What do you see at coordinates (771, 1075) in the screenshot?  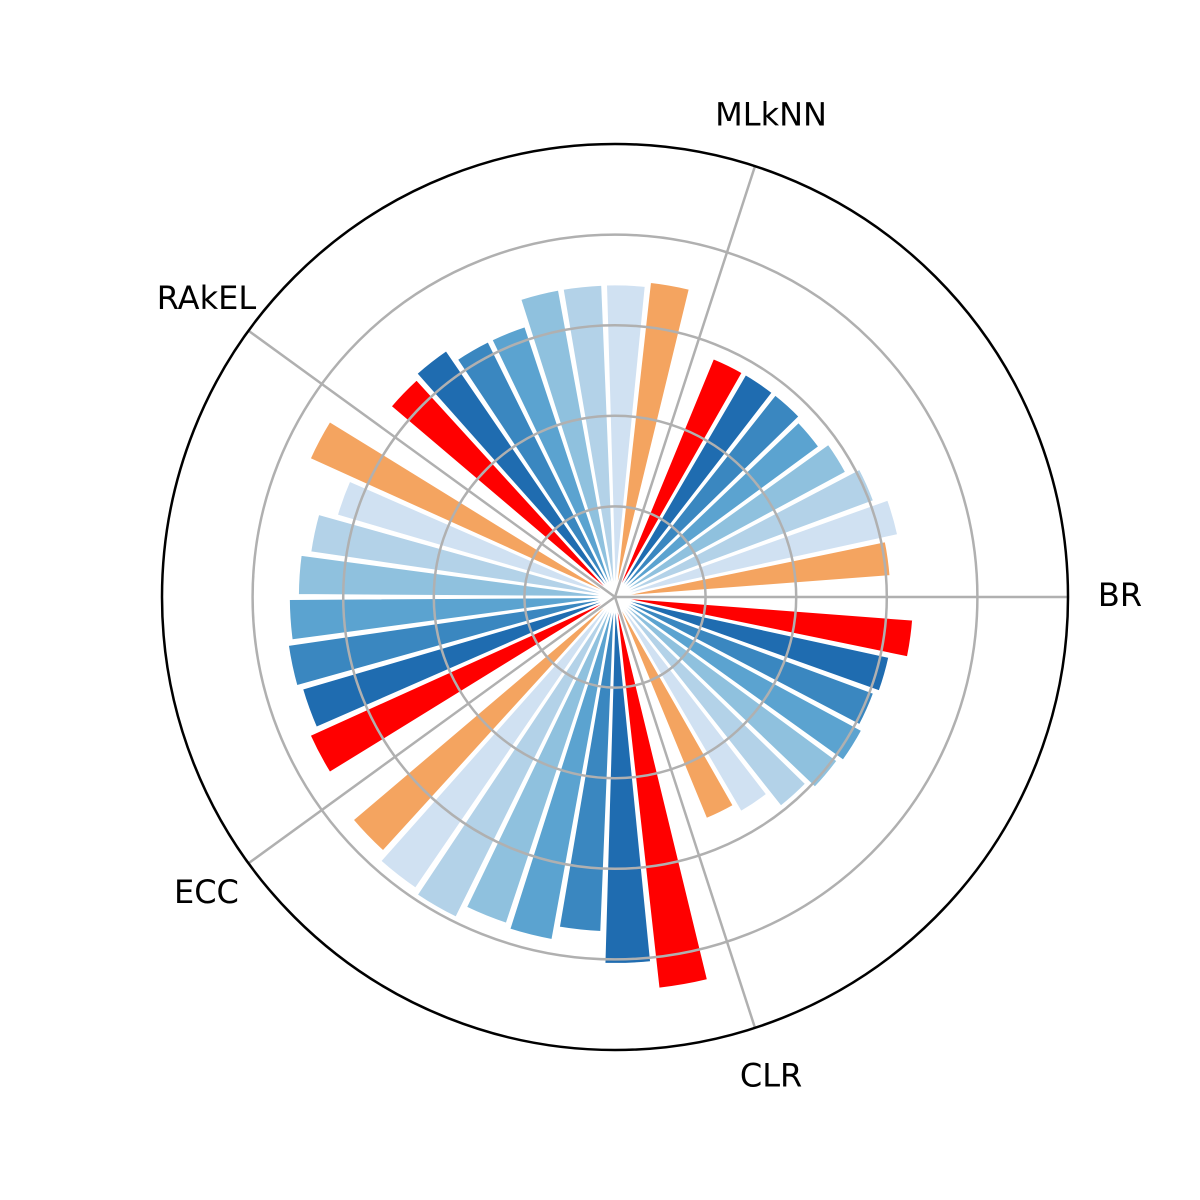 I see `category-label-clr: CLR` at bounding box center [771, 1075].